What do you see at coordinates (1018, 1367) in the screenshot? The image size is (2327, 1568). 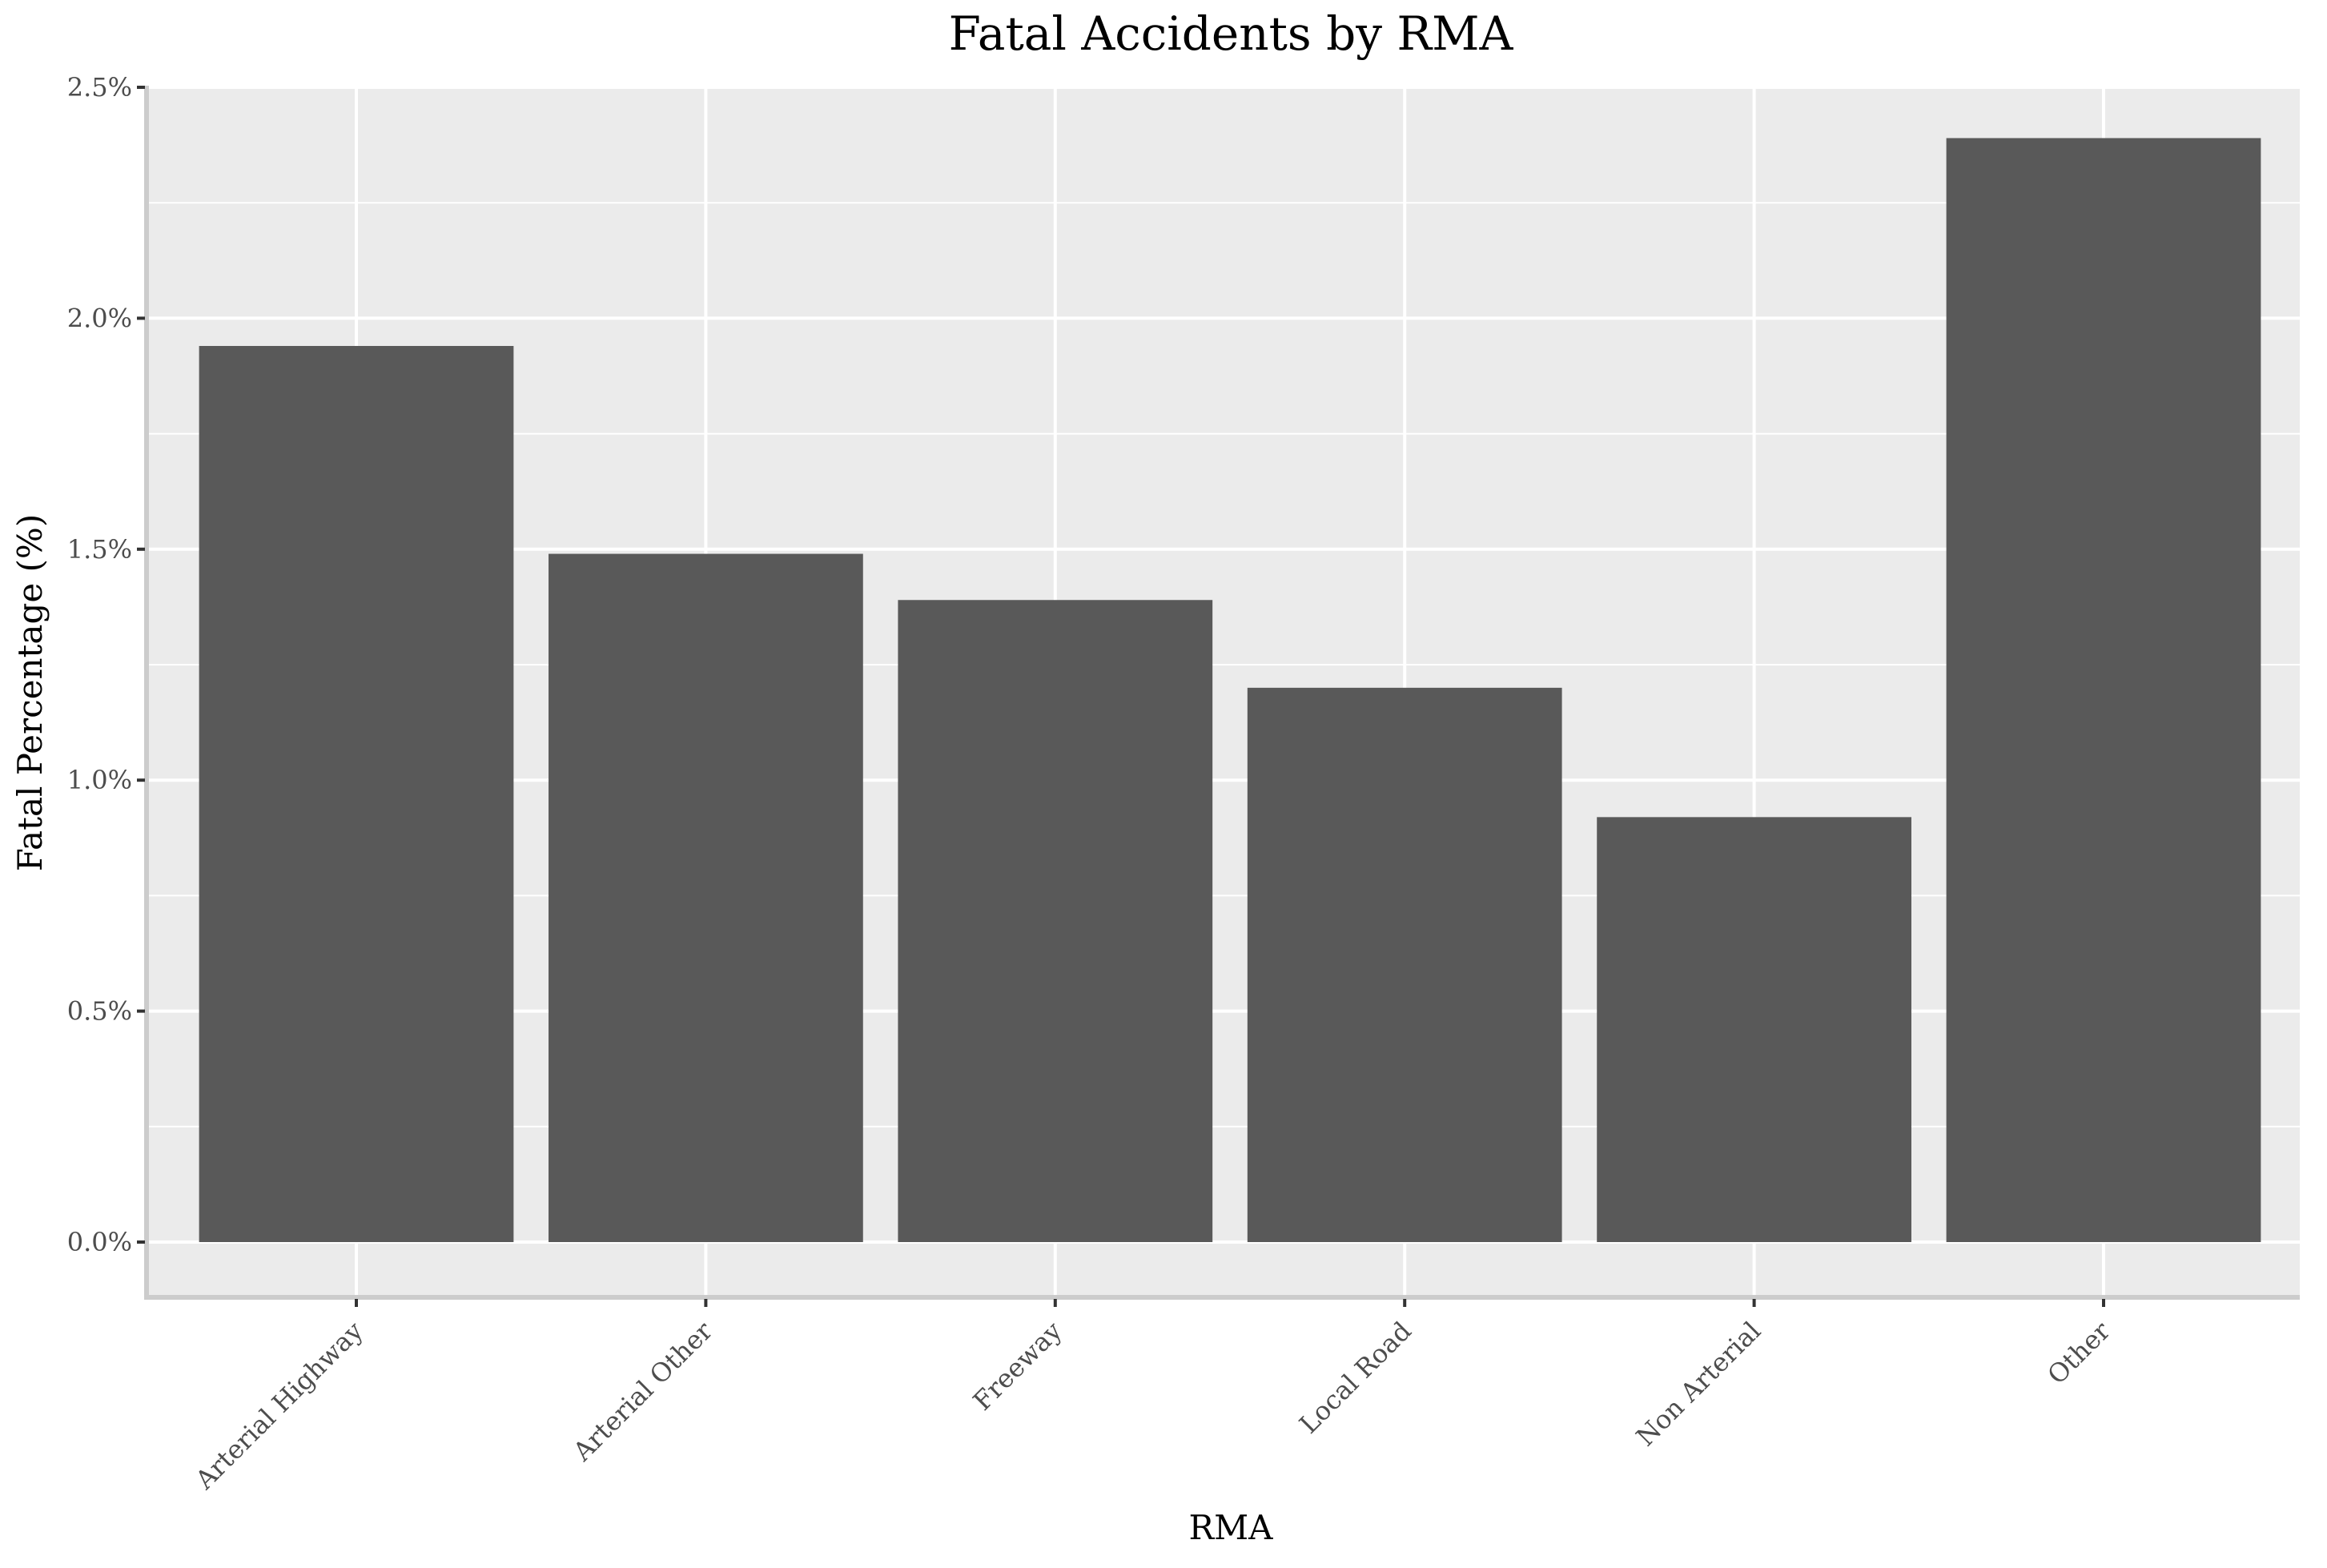 I see `x-tick-label: Freeway` at bounding box center [1018, 1367].